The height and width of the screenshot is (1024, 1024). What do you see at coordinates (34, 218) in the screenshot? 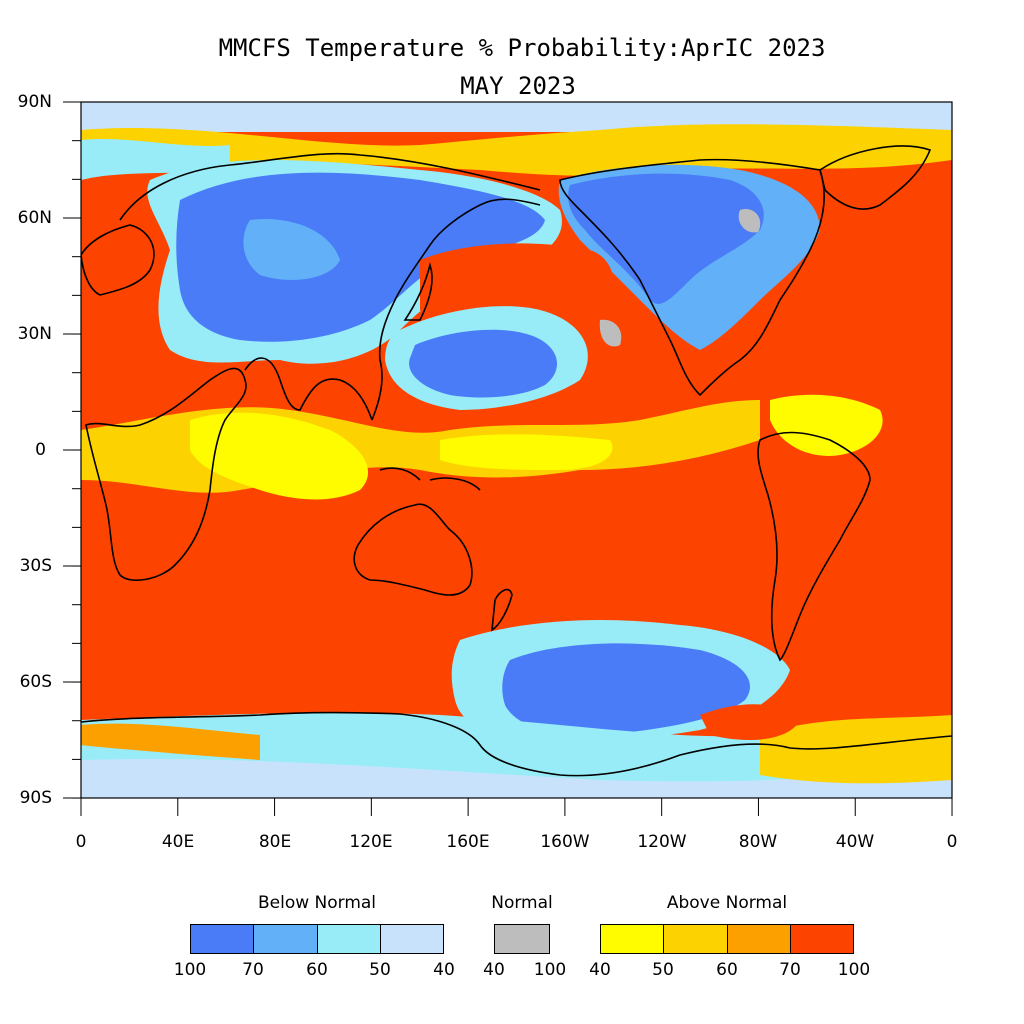
I see `lat-label-60n: 60N` at bounding box center [34, 218].